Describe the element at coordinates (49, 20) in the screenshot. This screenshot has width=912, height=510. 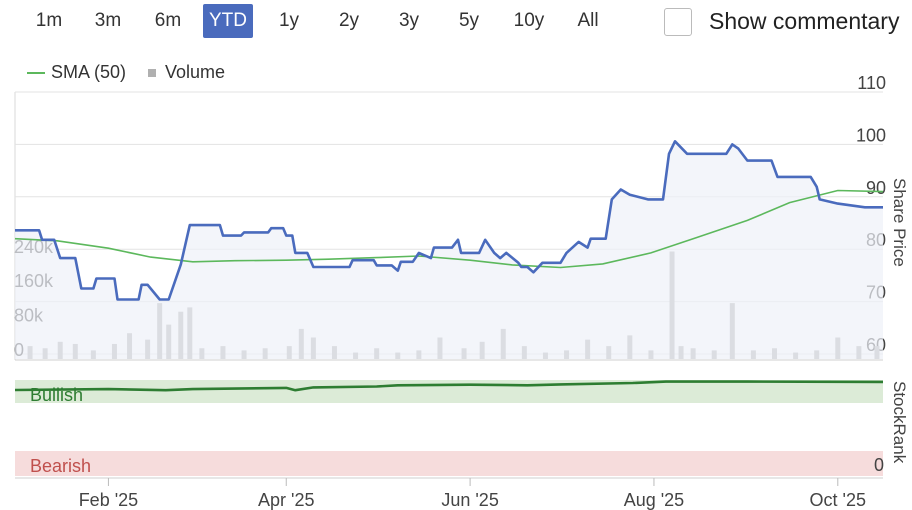
I see `range-button-1m: 1m` at that location.